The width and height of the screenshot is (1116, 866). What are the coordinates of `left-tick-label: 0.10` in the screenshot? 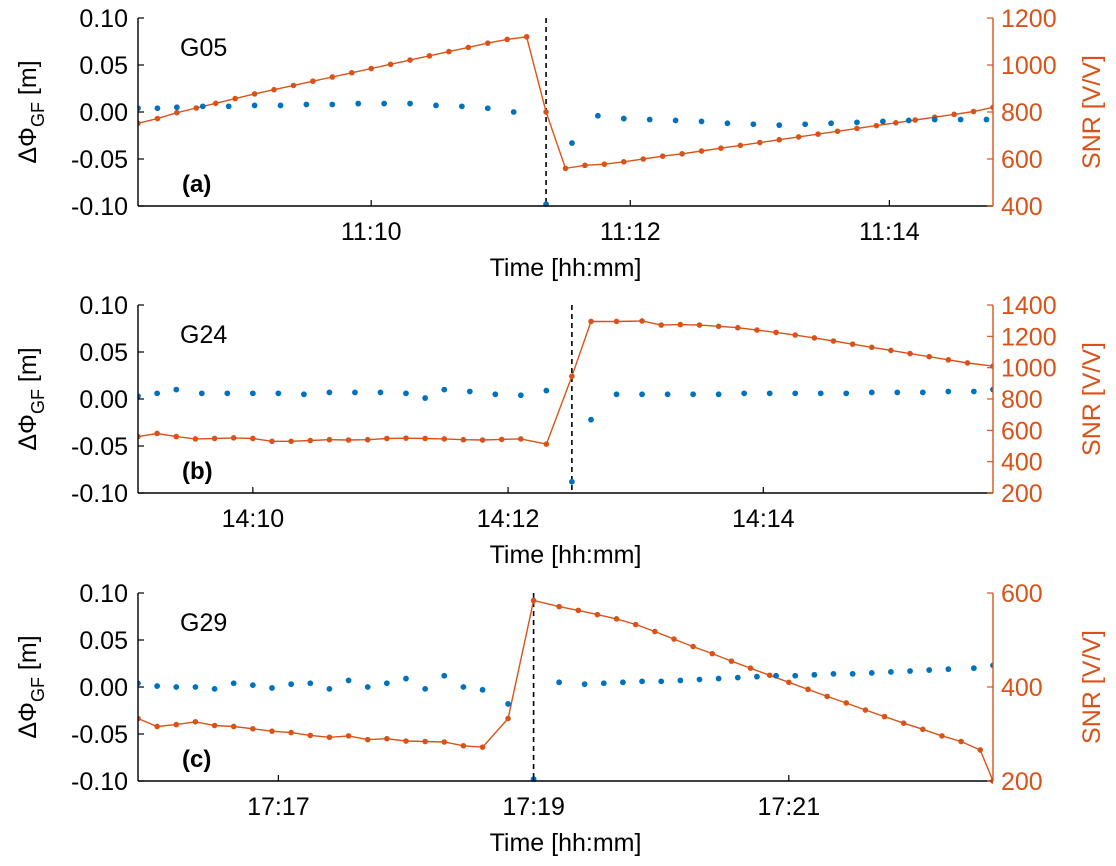 It's located at (103, 306).